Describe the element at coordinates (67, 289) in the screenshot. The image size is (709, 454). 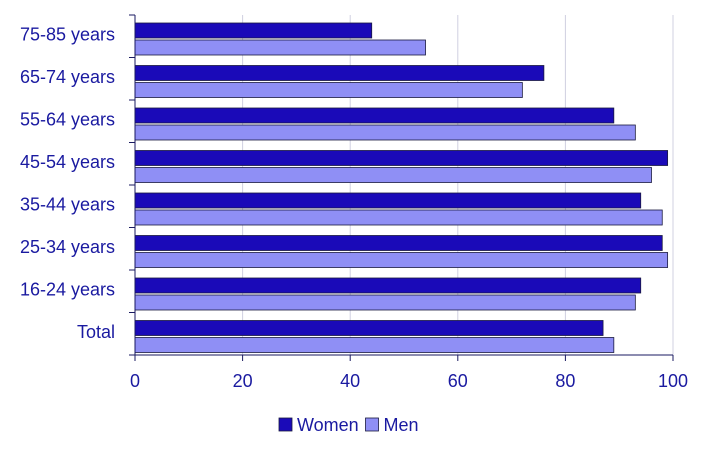
I see `category-label: 16-24 years` at that location.